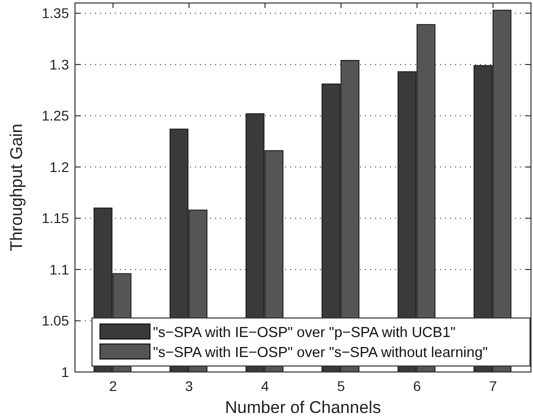 The image size is (533, 419). What do you see at coordinates (56, 218) in the screenshot?
I see `y-tick-label: 1.15` at bounding box center [56, 218].